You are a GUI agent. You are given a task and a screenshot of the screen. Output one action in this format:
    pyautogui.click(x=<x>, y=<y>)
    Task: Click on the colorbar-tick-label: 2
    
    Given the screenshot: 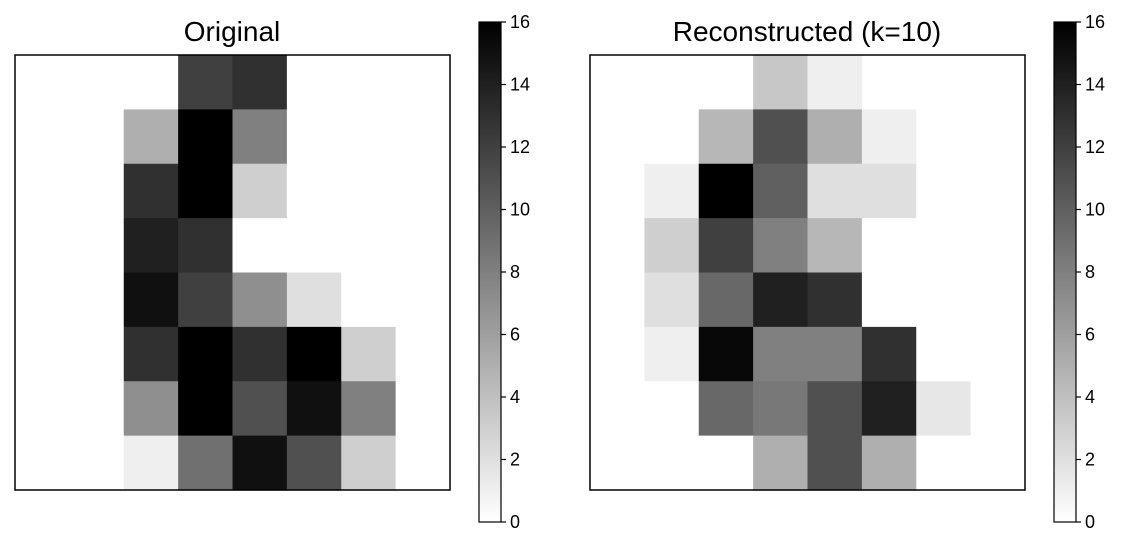 What is the action you would take?
    pyautogui.click(x=1090, y=460)
    